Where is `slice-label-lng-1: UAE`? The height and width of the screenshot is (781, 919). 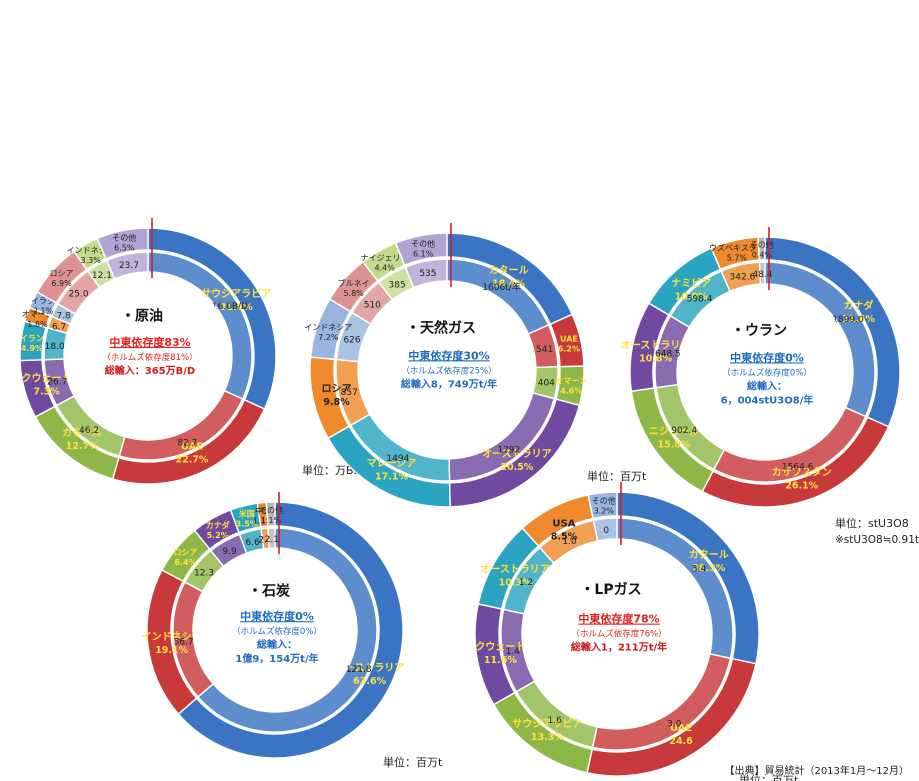 slice-label-lng-1: UAE is located at coordinates (569, 338).